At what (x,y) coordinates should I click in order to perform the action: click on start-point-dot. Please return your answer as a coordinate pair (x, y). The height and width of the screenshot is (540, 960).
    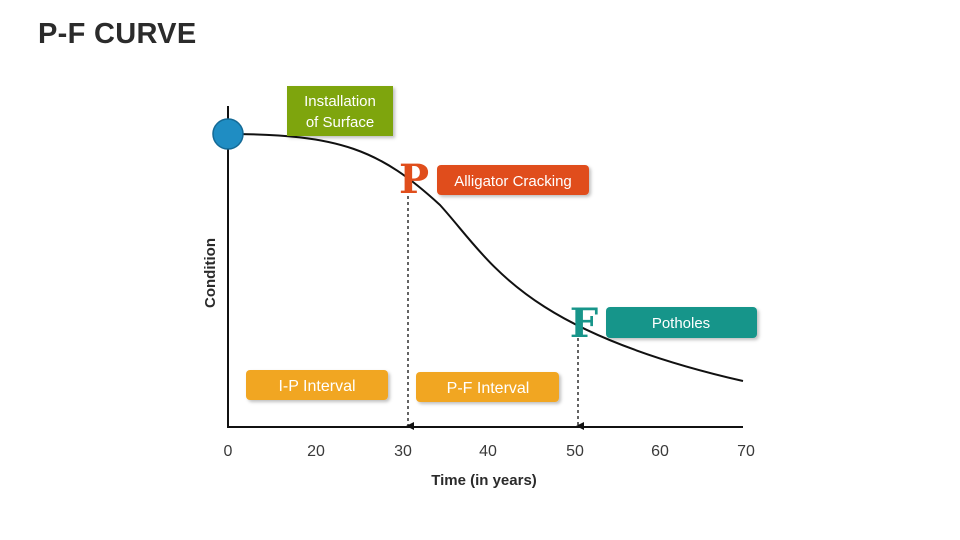
    Looking at the image, I should click on (228, 134).